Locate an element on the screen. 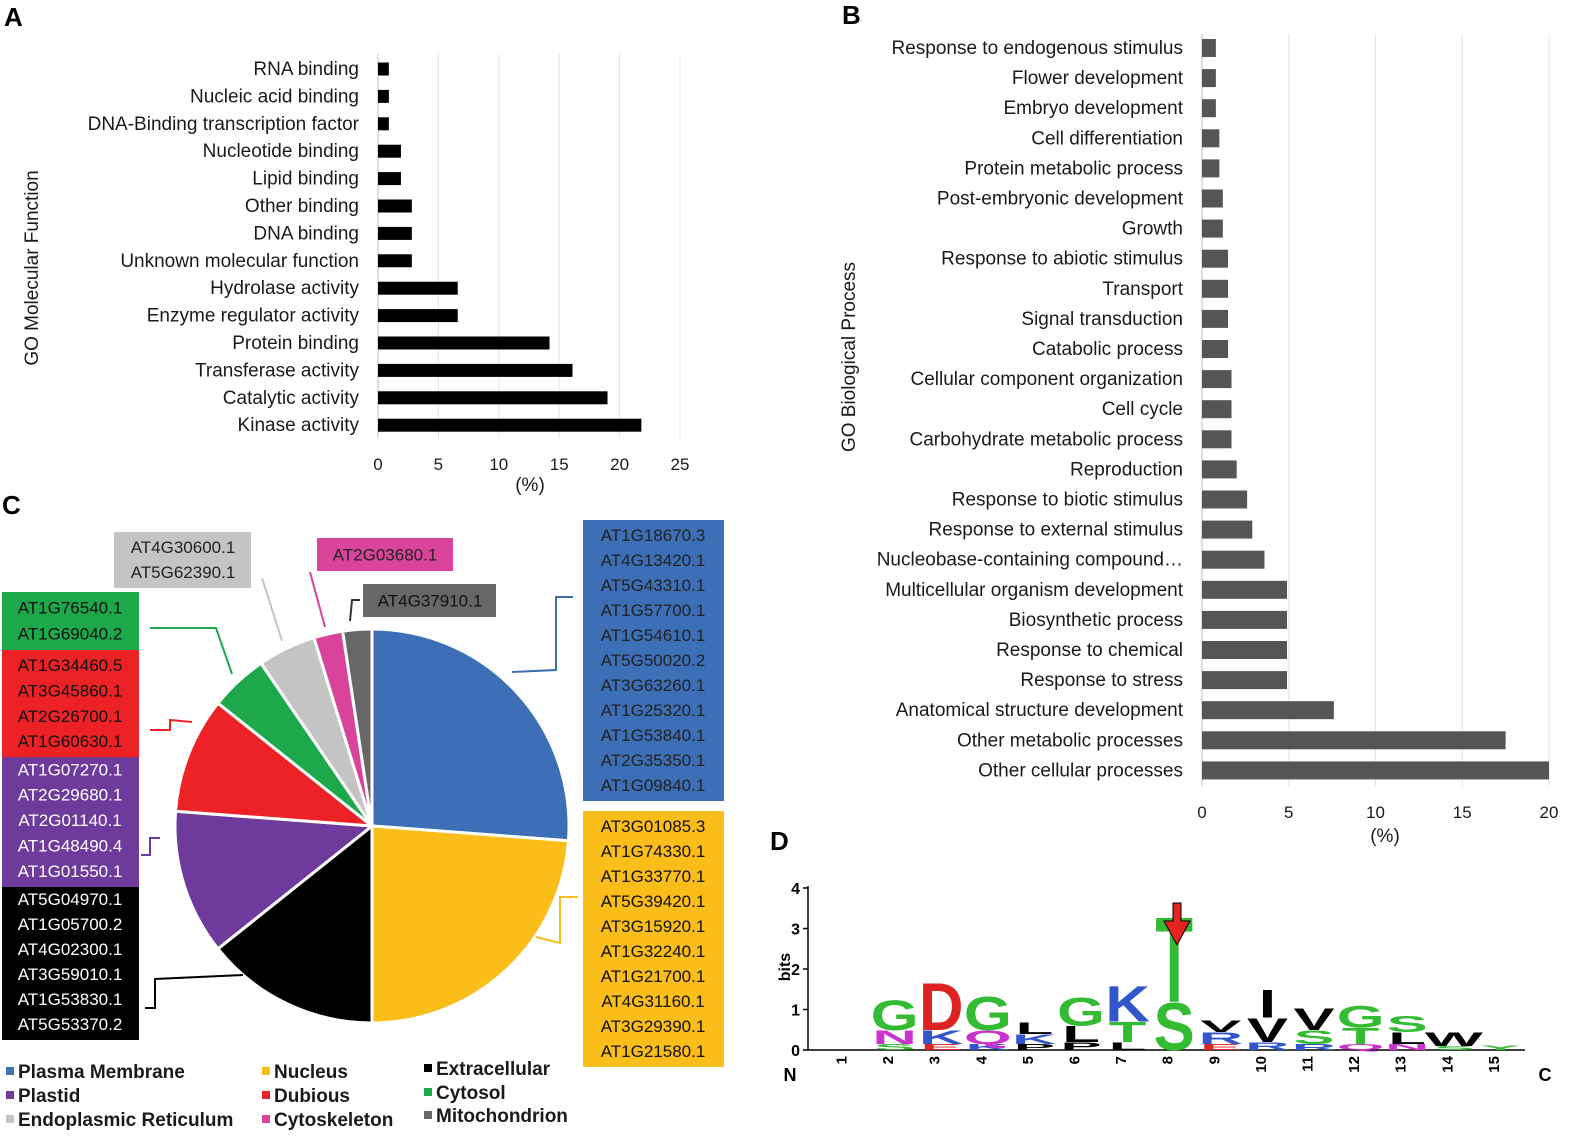 This screenshot has width=1585, height=1142. legend-label: Endoplasmic Reticulum is located at coordinates (125, 1120).